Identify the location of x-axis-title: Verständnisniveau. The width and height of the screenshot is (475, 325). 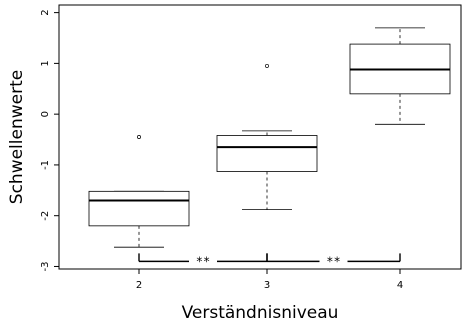
(260, 313).